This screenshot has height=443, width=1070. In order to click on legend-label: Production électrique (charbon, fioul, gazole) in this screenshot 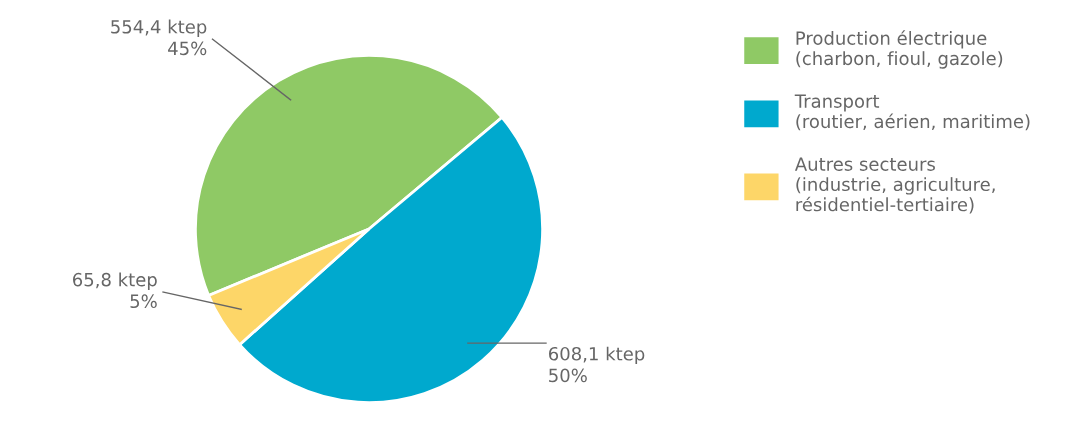, I will do `click(899, 49)`.